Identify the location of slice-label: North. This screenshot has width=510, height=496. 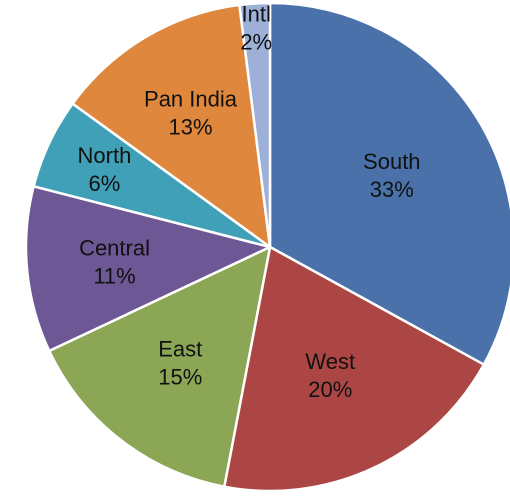
(105, 155).